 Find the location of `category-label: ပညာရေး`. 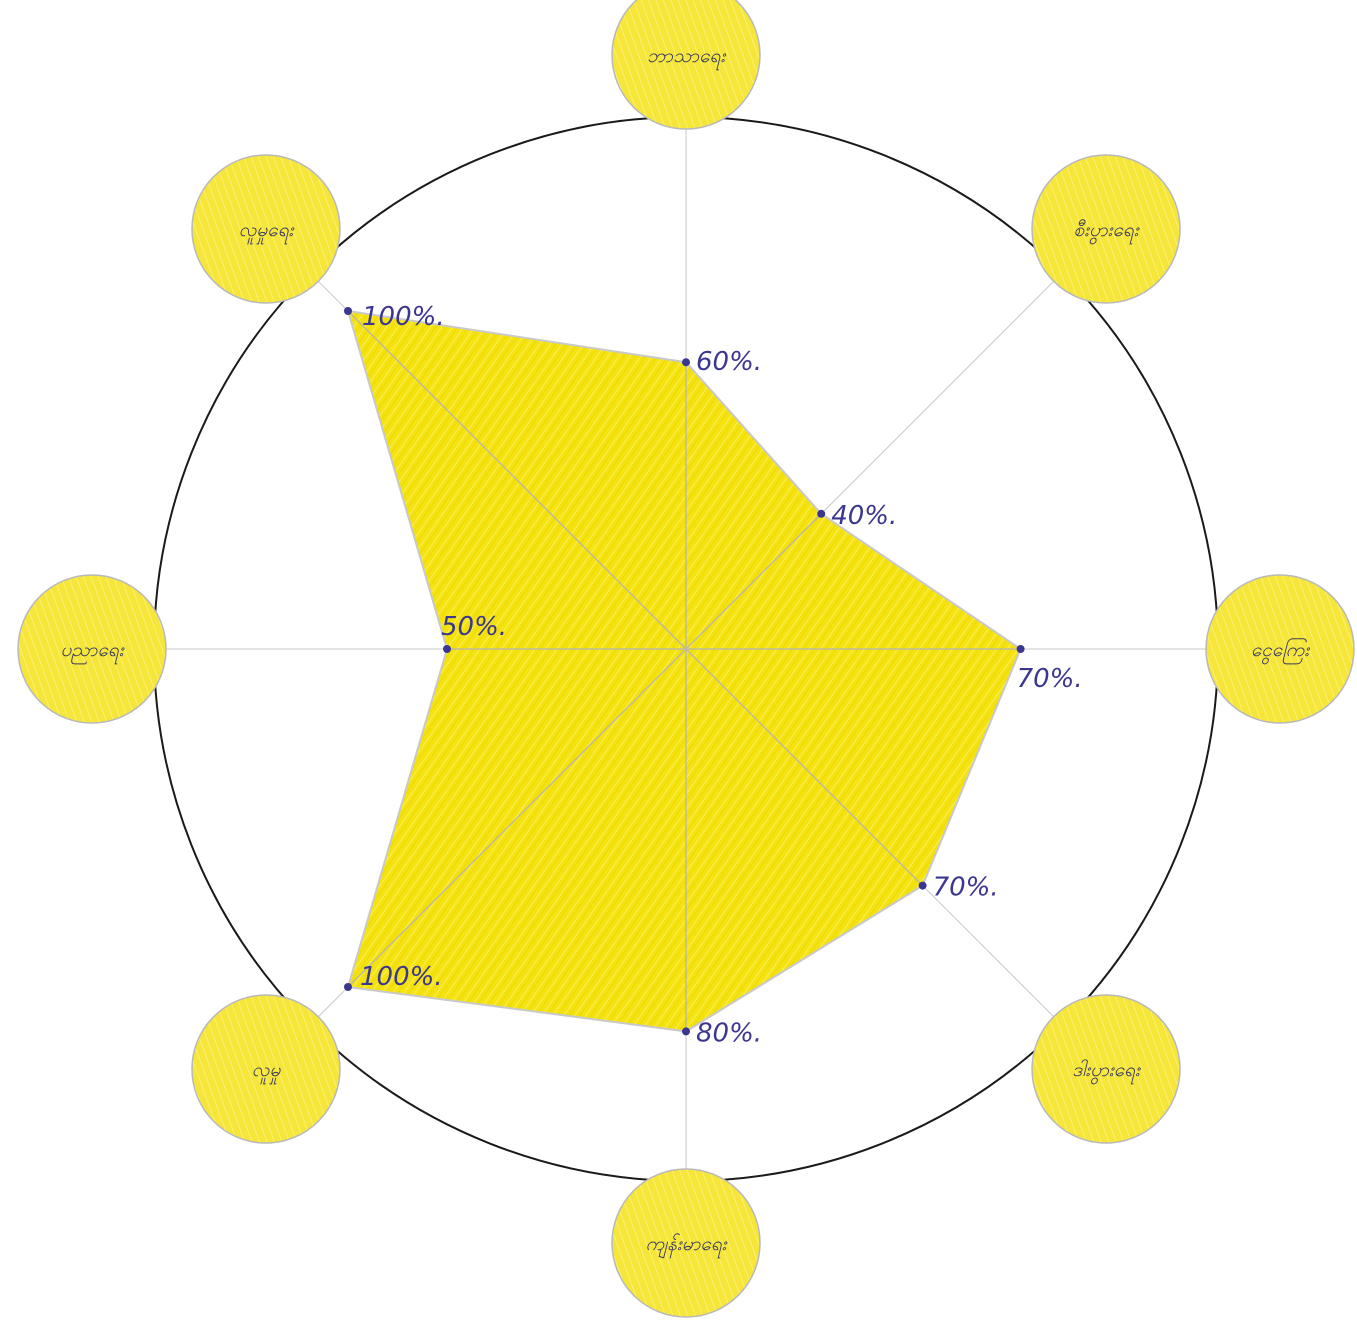

category-label: ပညာရေး is located at coordinates (92, 652).